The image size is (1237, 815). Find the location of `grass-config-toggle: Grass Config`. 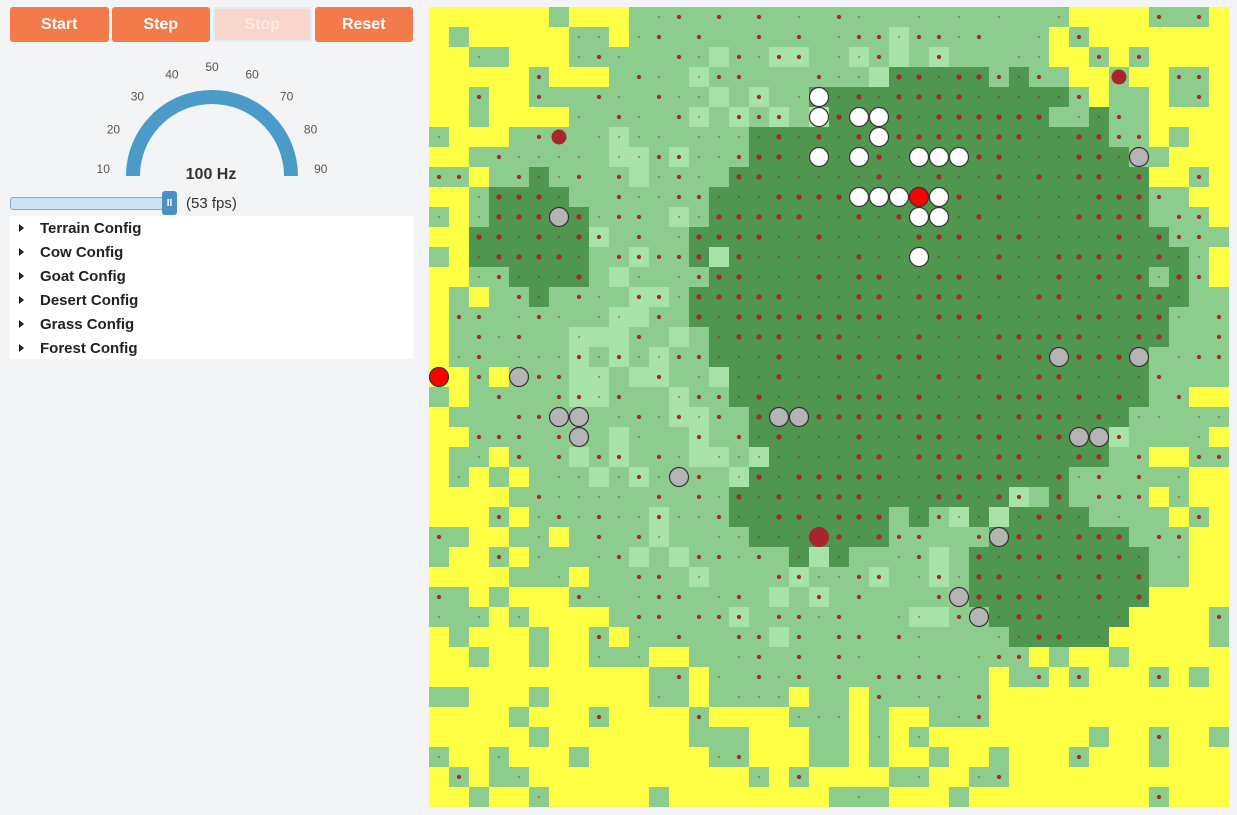

grass-config-toggle: Grass Config is located at coordinates (211, 324).